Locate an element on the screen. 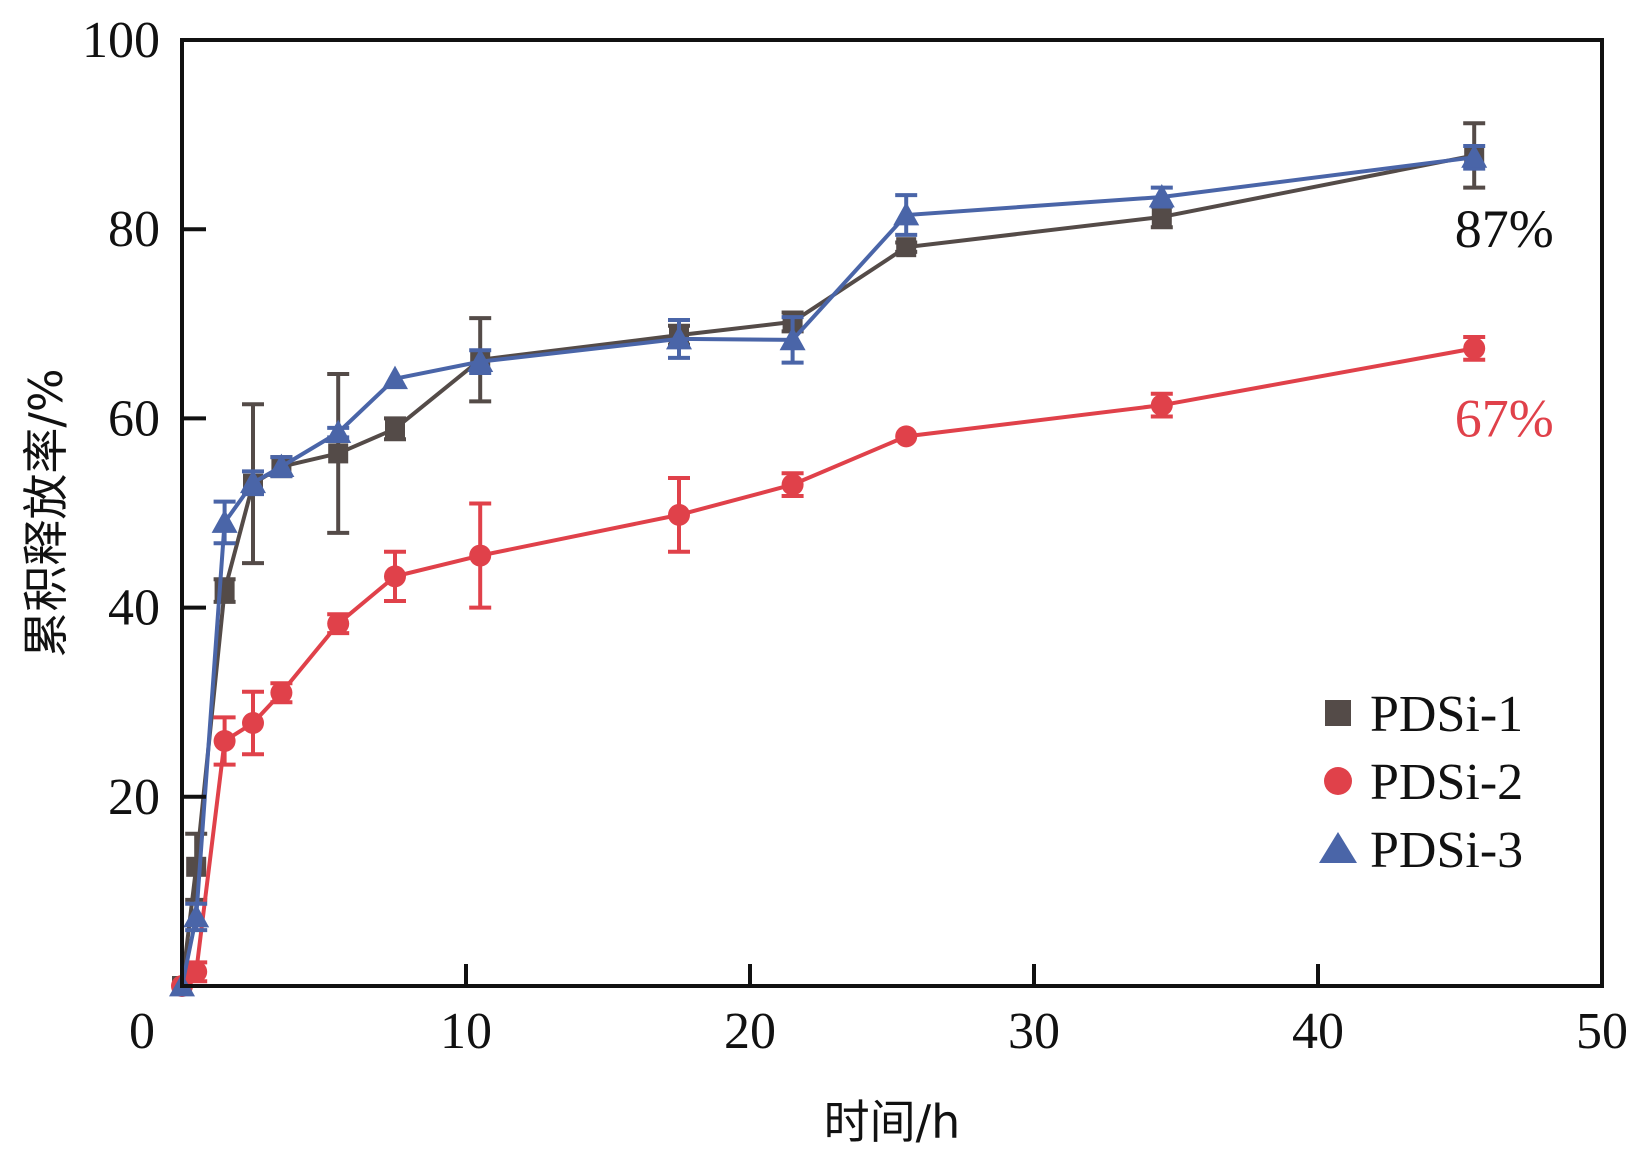 Image resolution: width=1628 pixels, height=1157 pixels. y-tick-label: 60 is located at coordinates (134, 418).